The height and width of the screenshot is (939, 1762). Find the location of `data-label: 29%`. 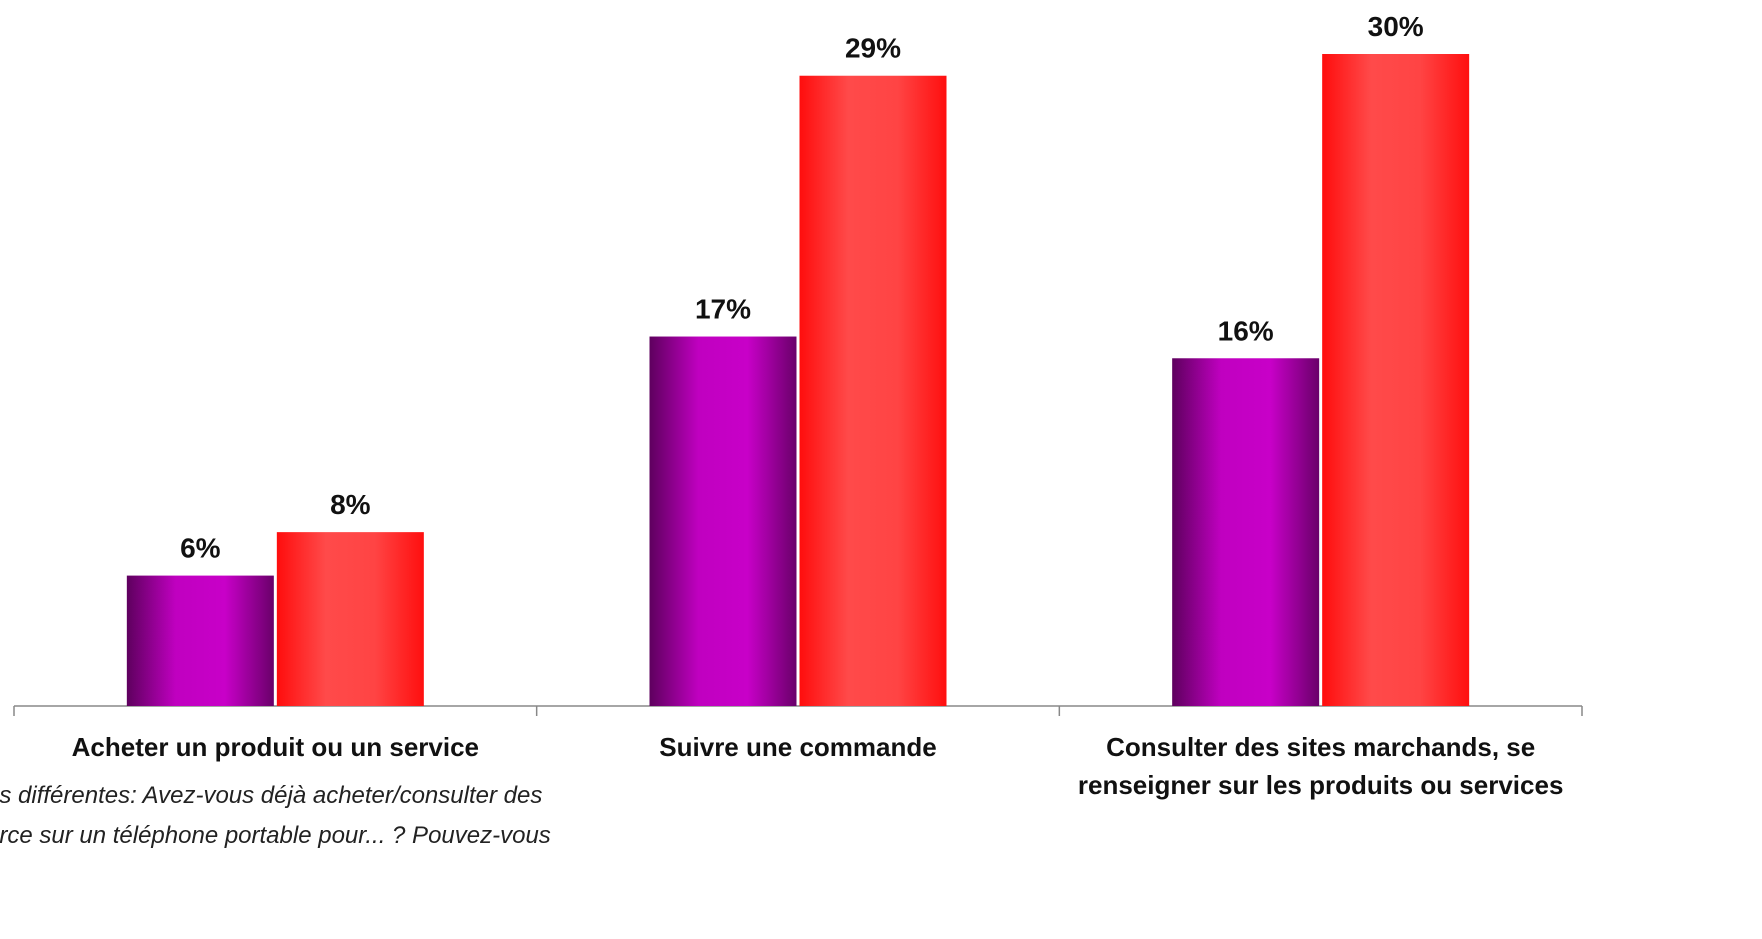

data-label: 29% is located at coordinates (873, 48).